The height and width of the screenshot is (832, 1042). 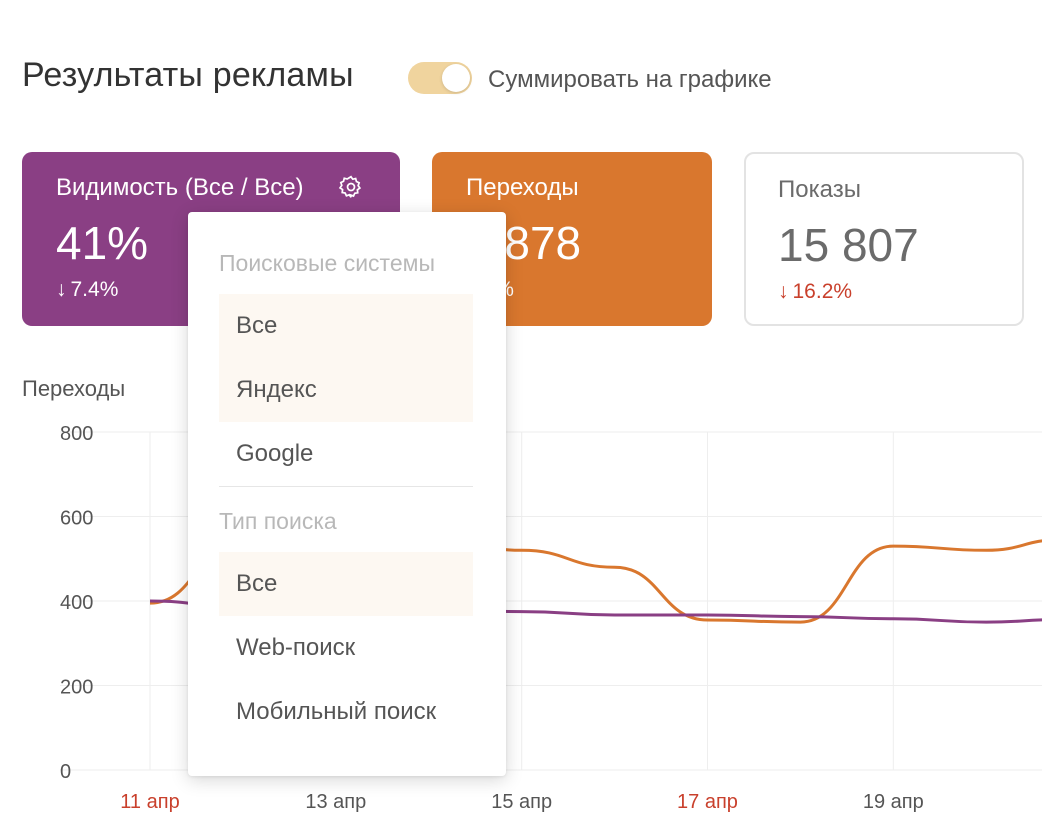 I want to click on x-tick-label: 17 апр, so click(x=707, y=802).